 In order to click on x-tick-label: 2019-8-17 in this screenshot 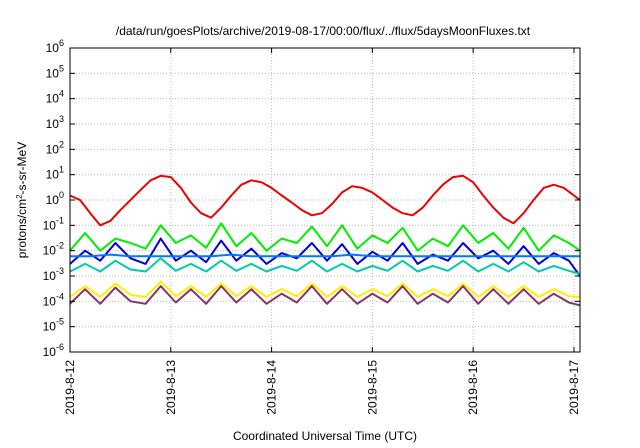, I will do `click(574, 387)`.